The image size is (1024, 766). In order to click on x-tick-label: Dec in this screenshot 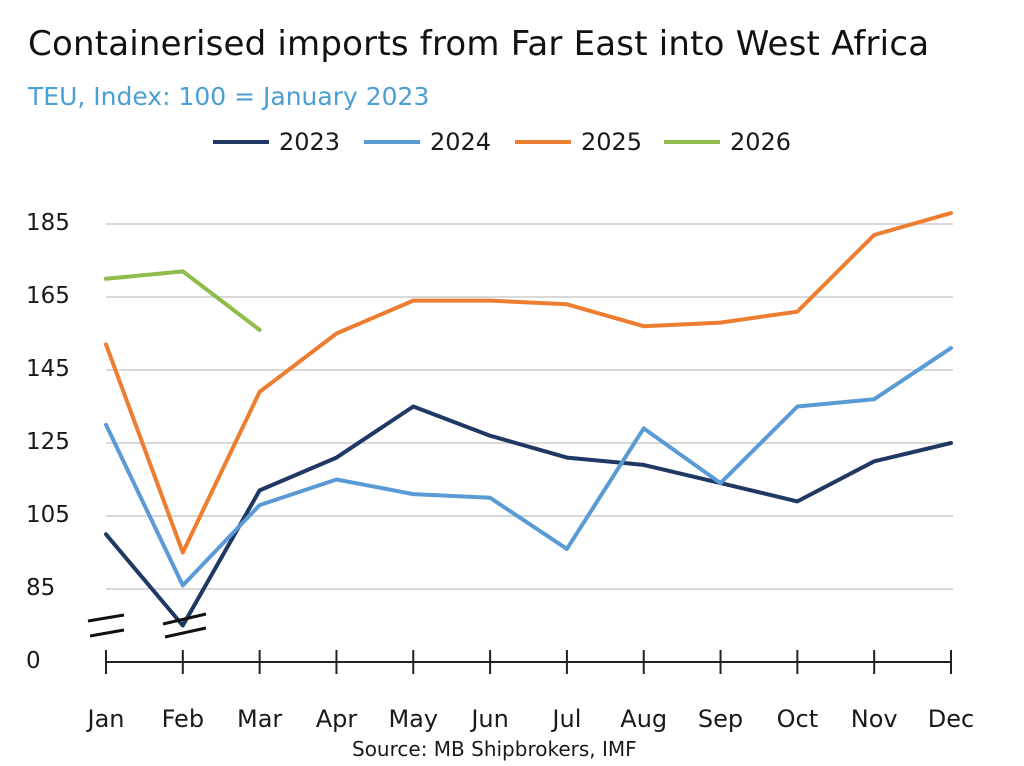, I will do `click(951, 719)`.